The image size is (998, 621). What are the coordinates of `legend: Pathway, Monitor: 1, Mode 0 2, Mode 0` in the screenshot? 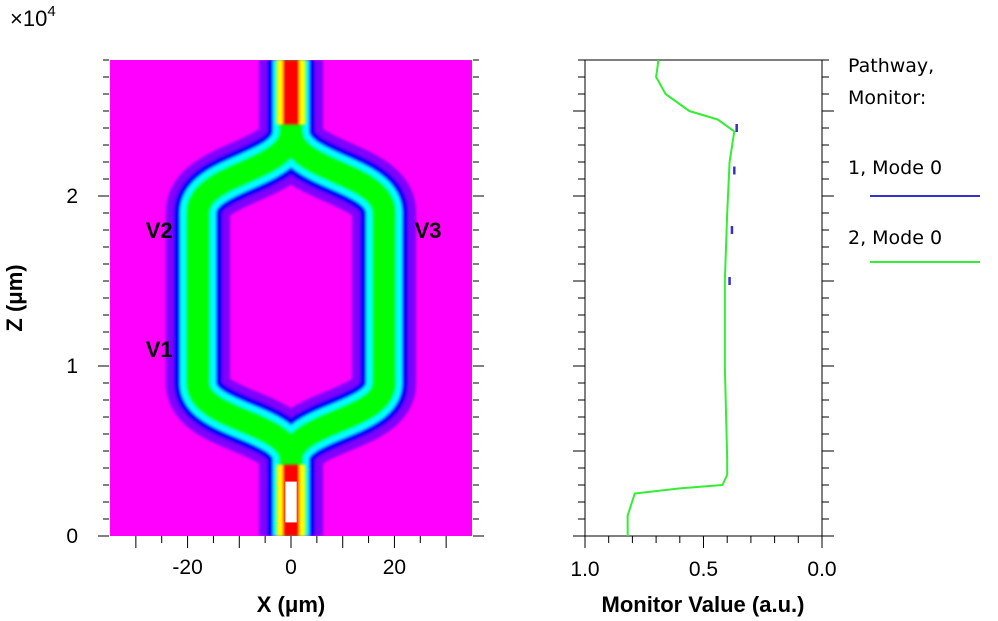 It's located at (914, 159).